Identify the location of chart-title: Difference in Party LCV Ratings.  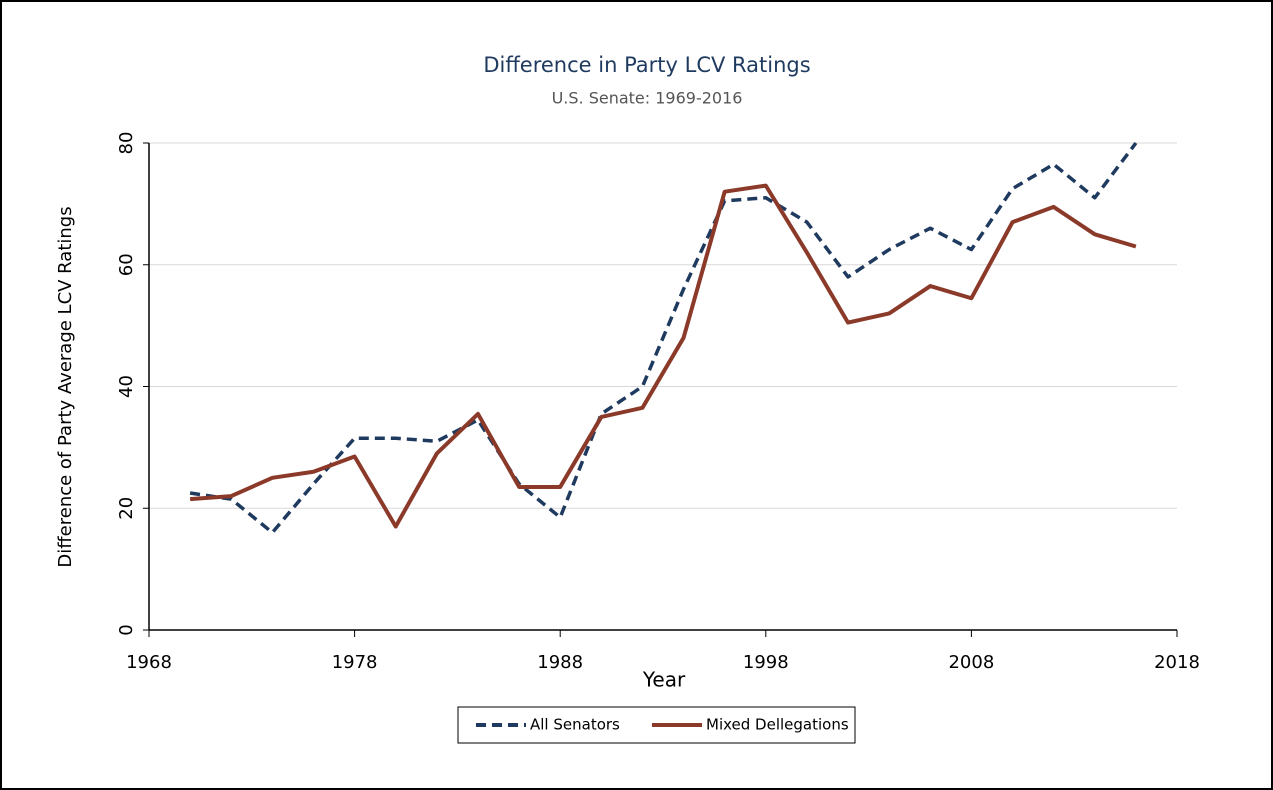
(646, 65).